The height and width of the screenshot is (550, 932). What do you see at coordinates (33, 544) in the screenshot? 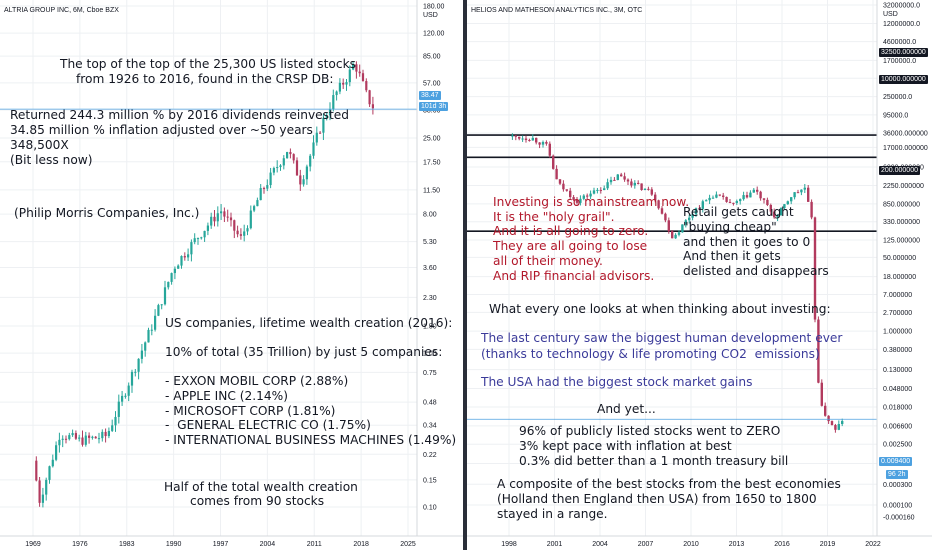
I see `left-time-tick-label: 1969` at bounding box center [33, 544].